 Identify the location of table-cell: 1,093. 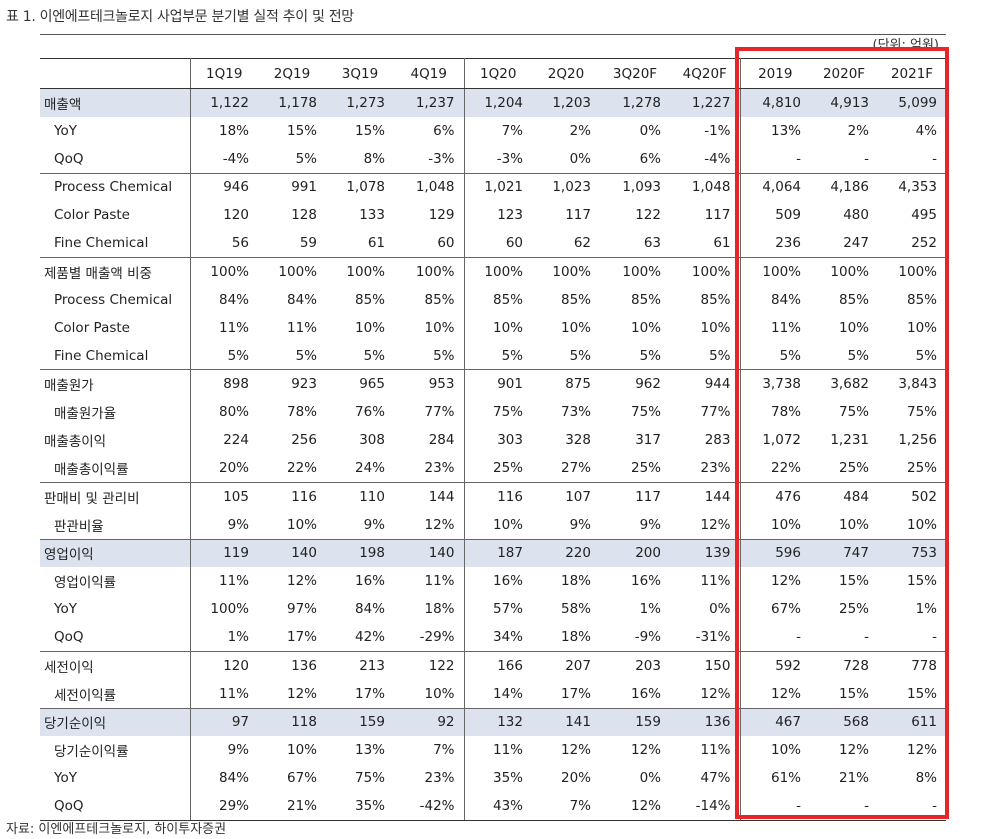
(635, 187).